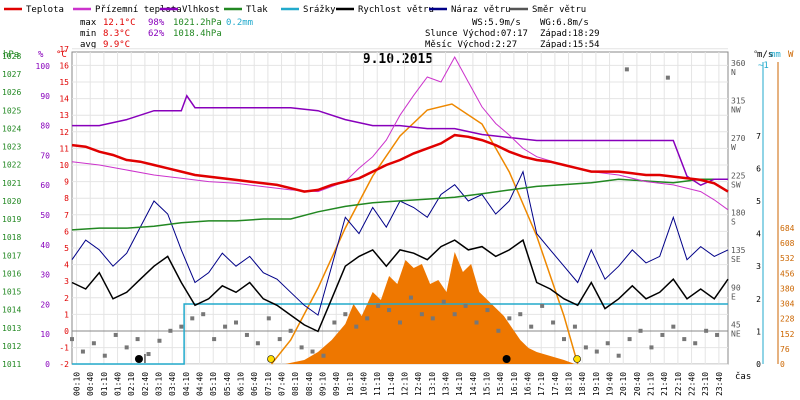  I want to click on x-tick-label: 01:40, so click(118, 384).